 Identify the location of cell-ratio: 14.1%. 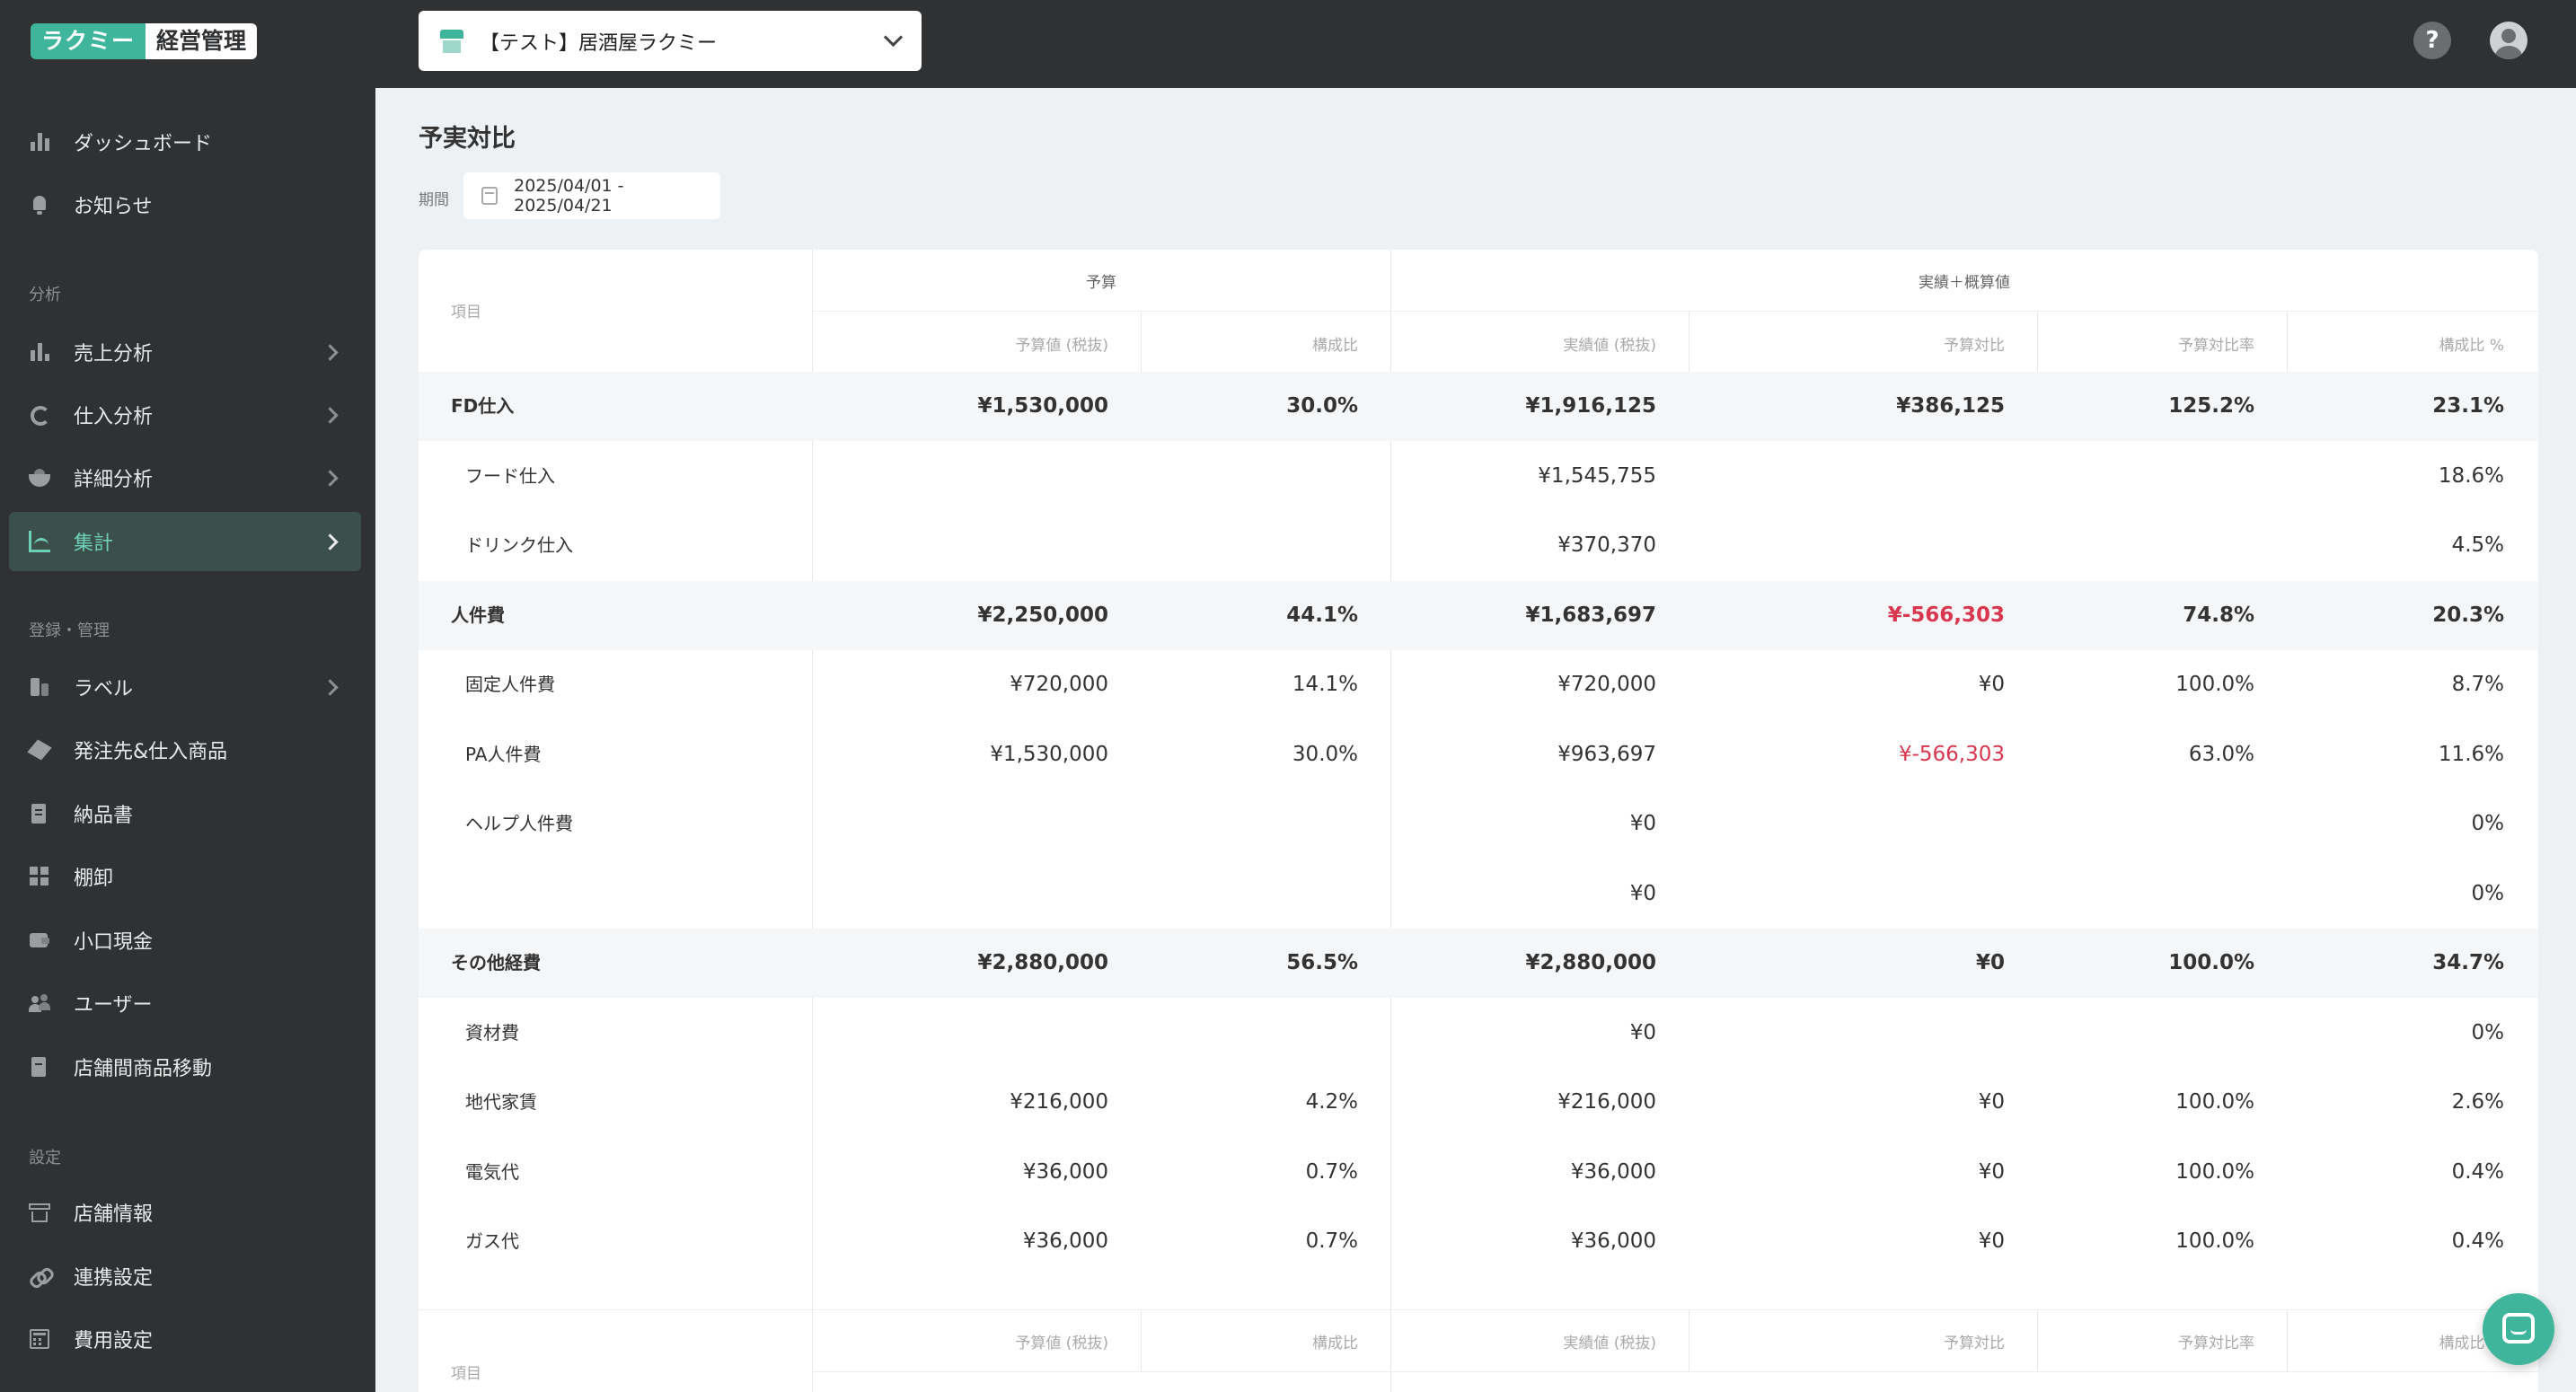
(1325, 684).